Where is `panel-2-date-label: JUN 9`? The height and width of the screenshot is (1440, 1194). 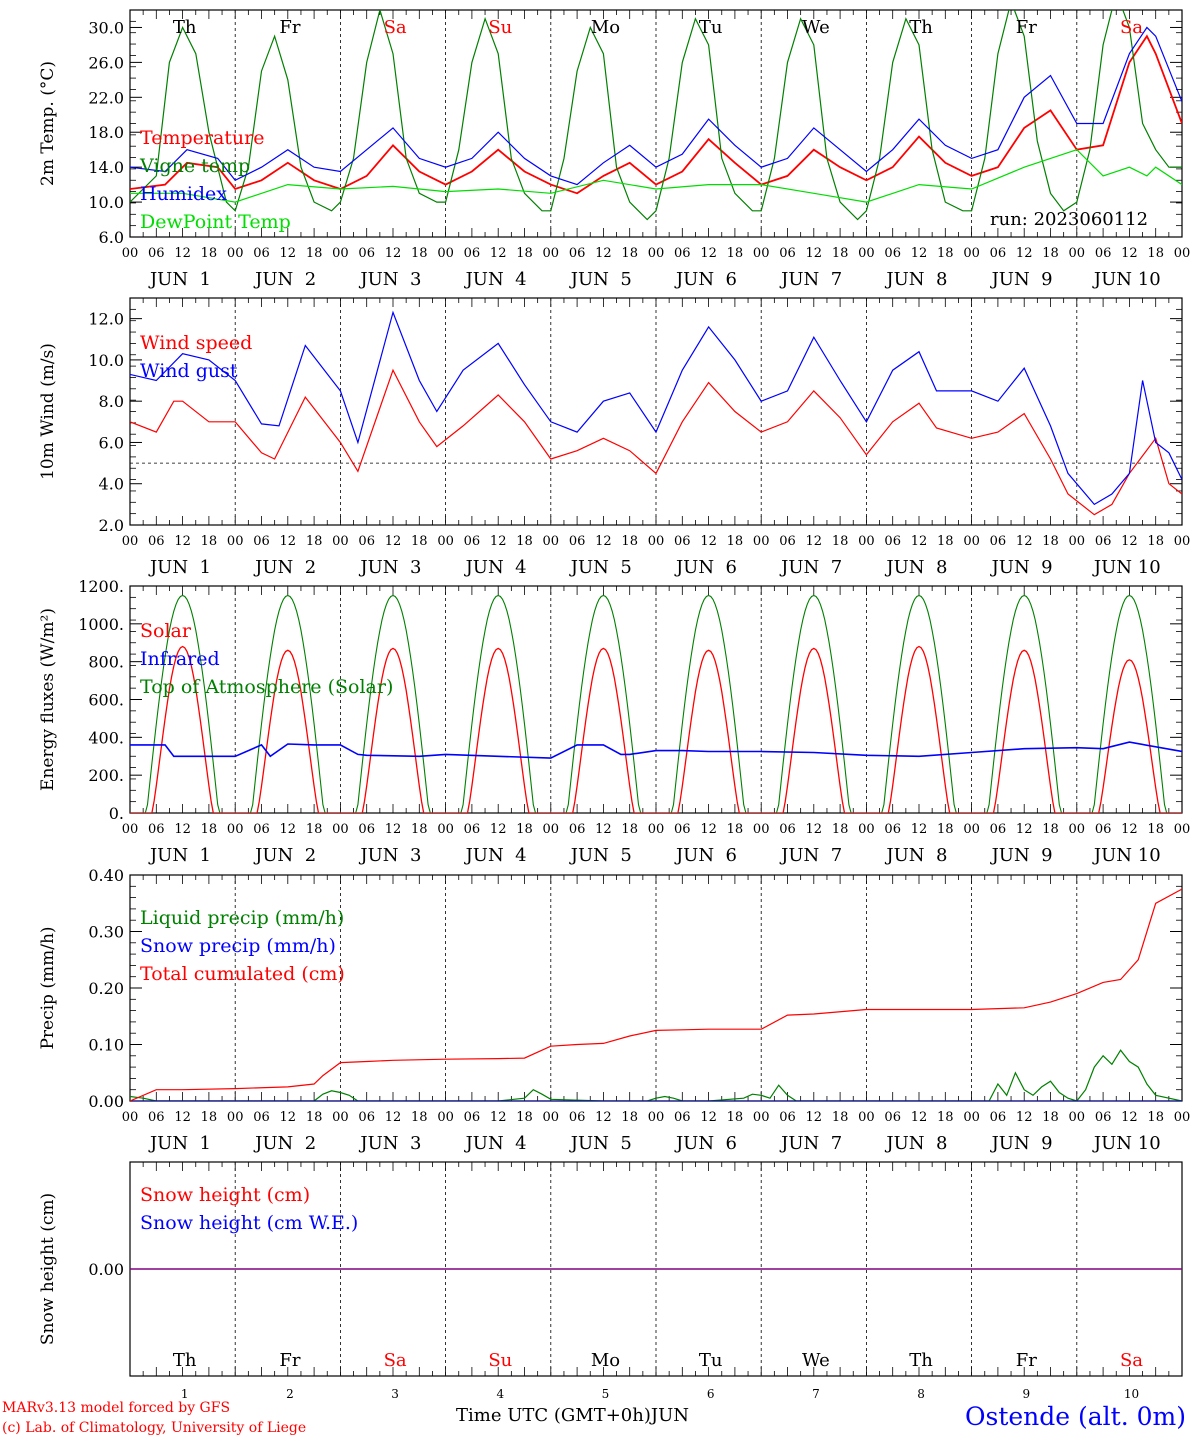
panel-2-date-label: JUN 9 is located at coordinates (1021, 567).